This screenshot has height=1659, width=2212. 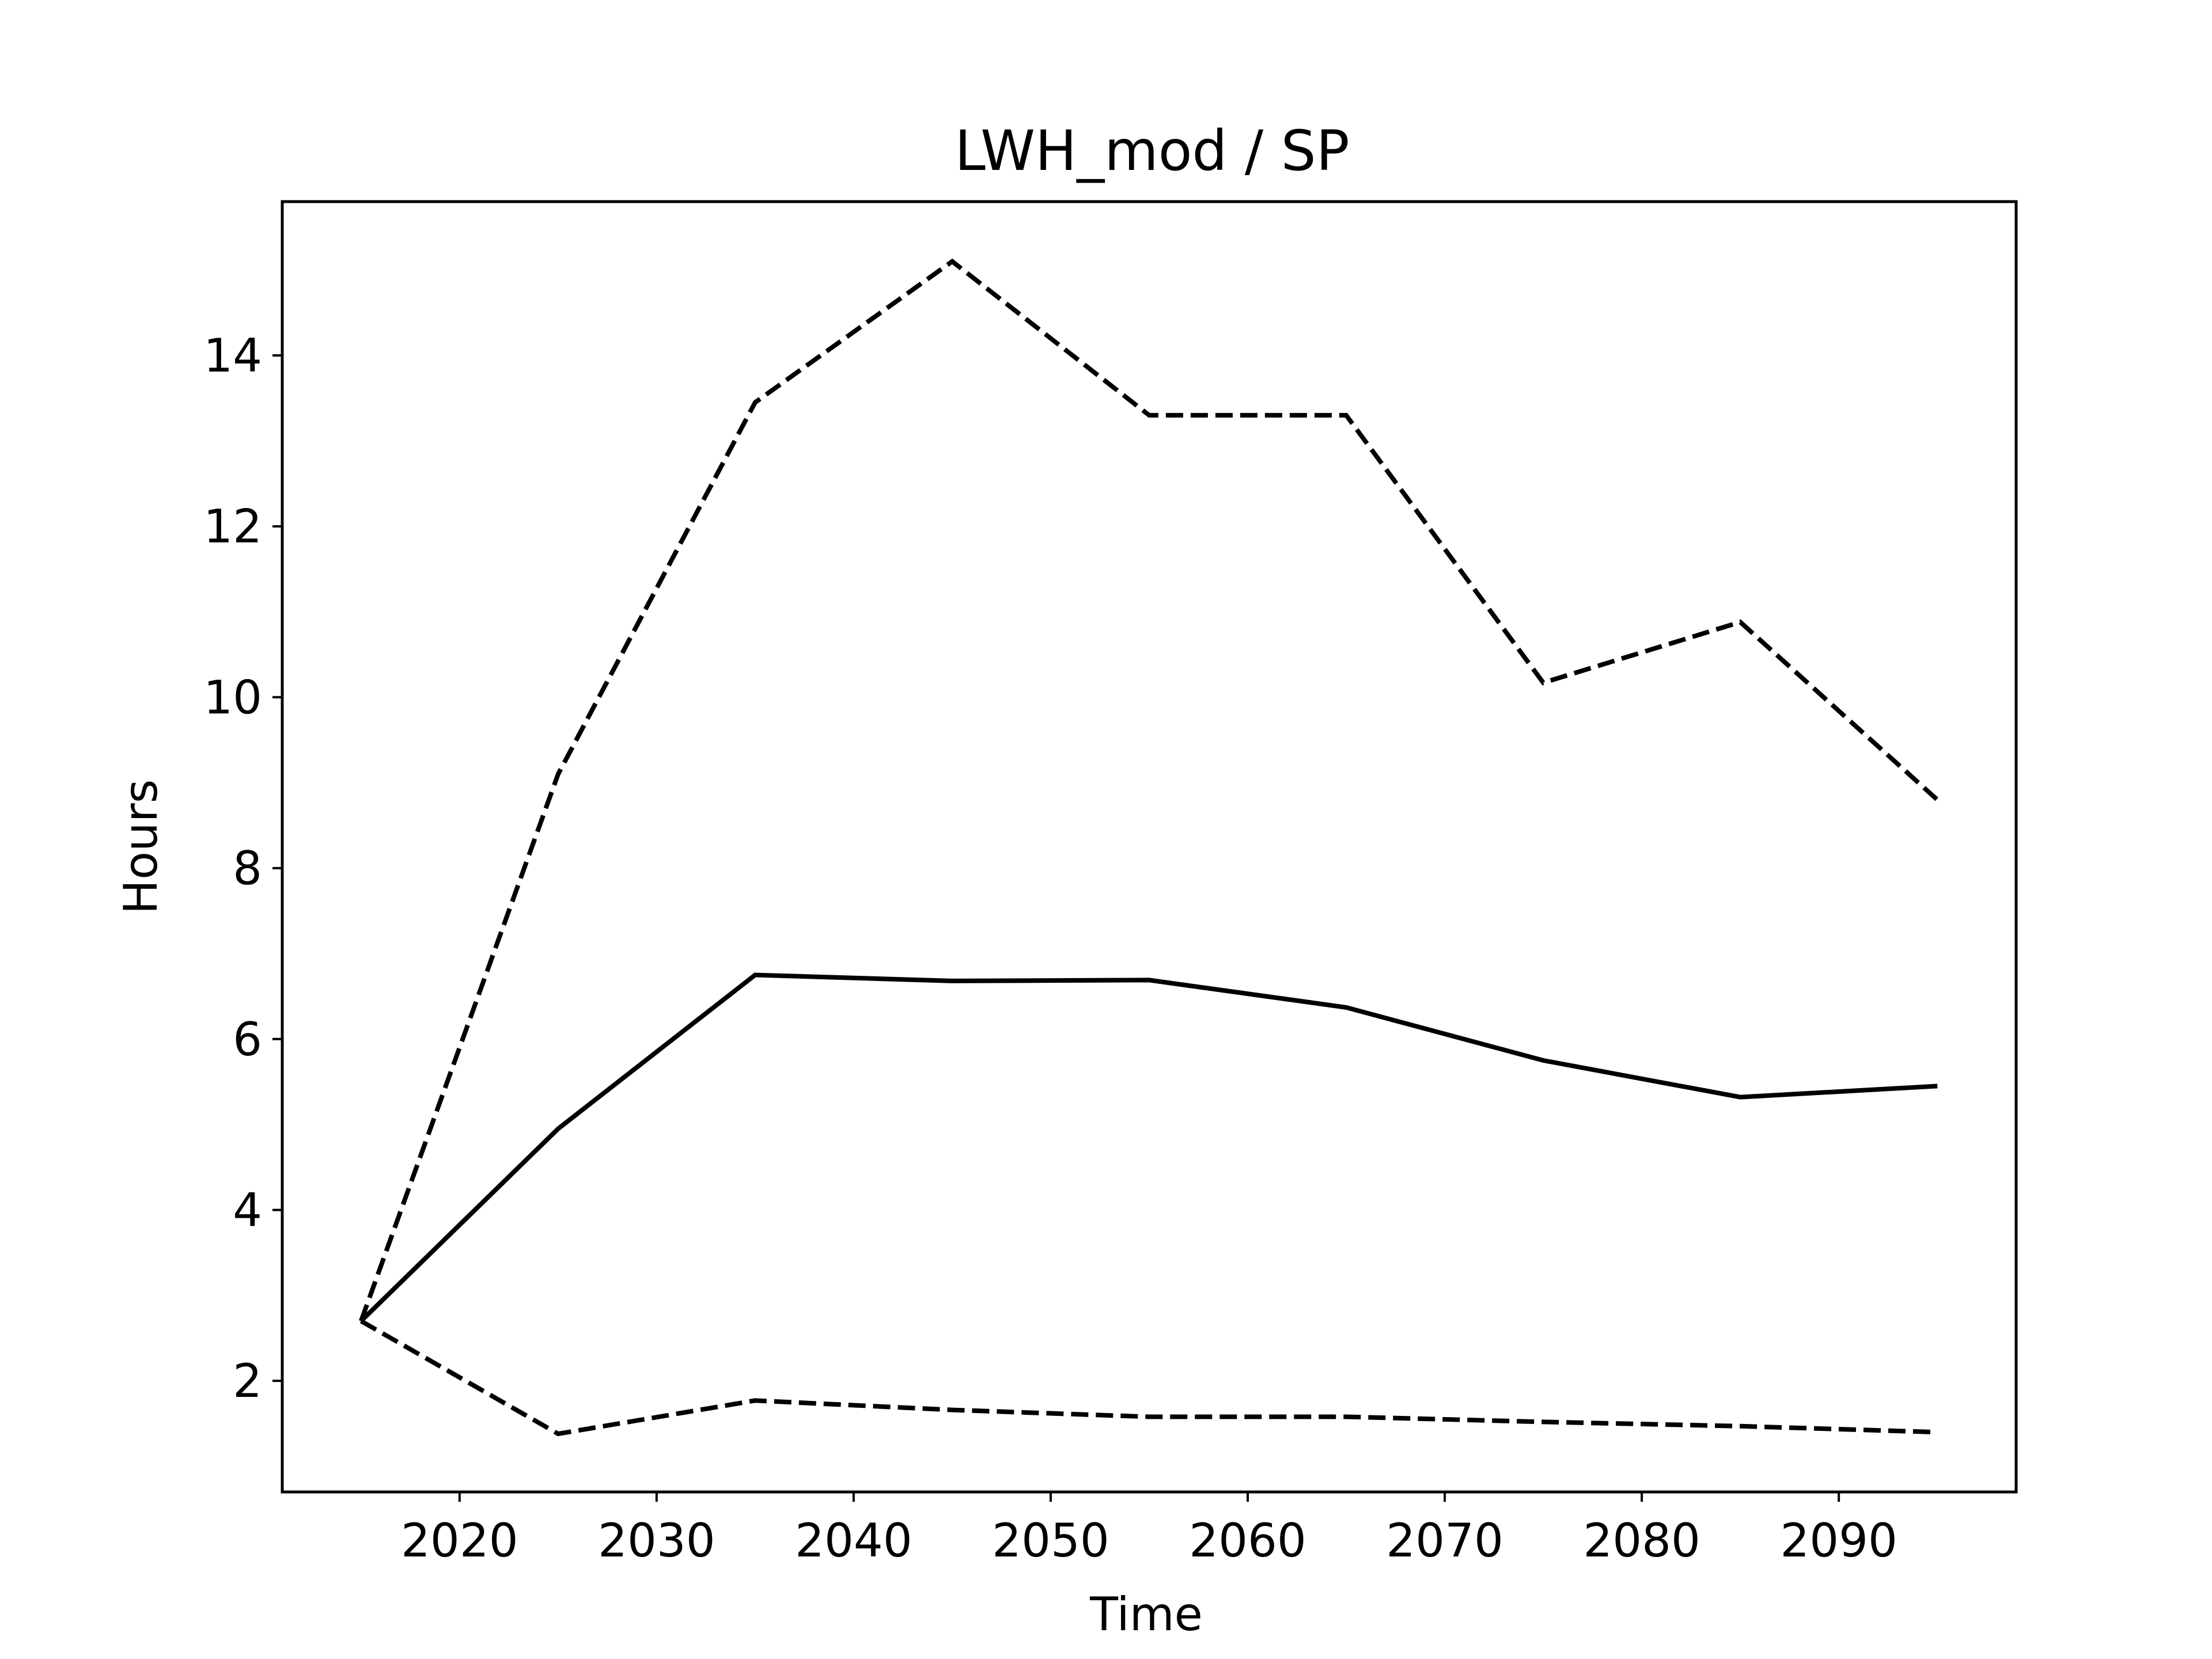 I want to click on x-tick-label: 2070, so click(x=1444, y=1540).